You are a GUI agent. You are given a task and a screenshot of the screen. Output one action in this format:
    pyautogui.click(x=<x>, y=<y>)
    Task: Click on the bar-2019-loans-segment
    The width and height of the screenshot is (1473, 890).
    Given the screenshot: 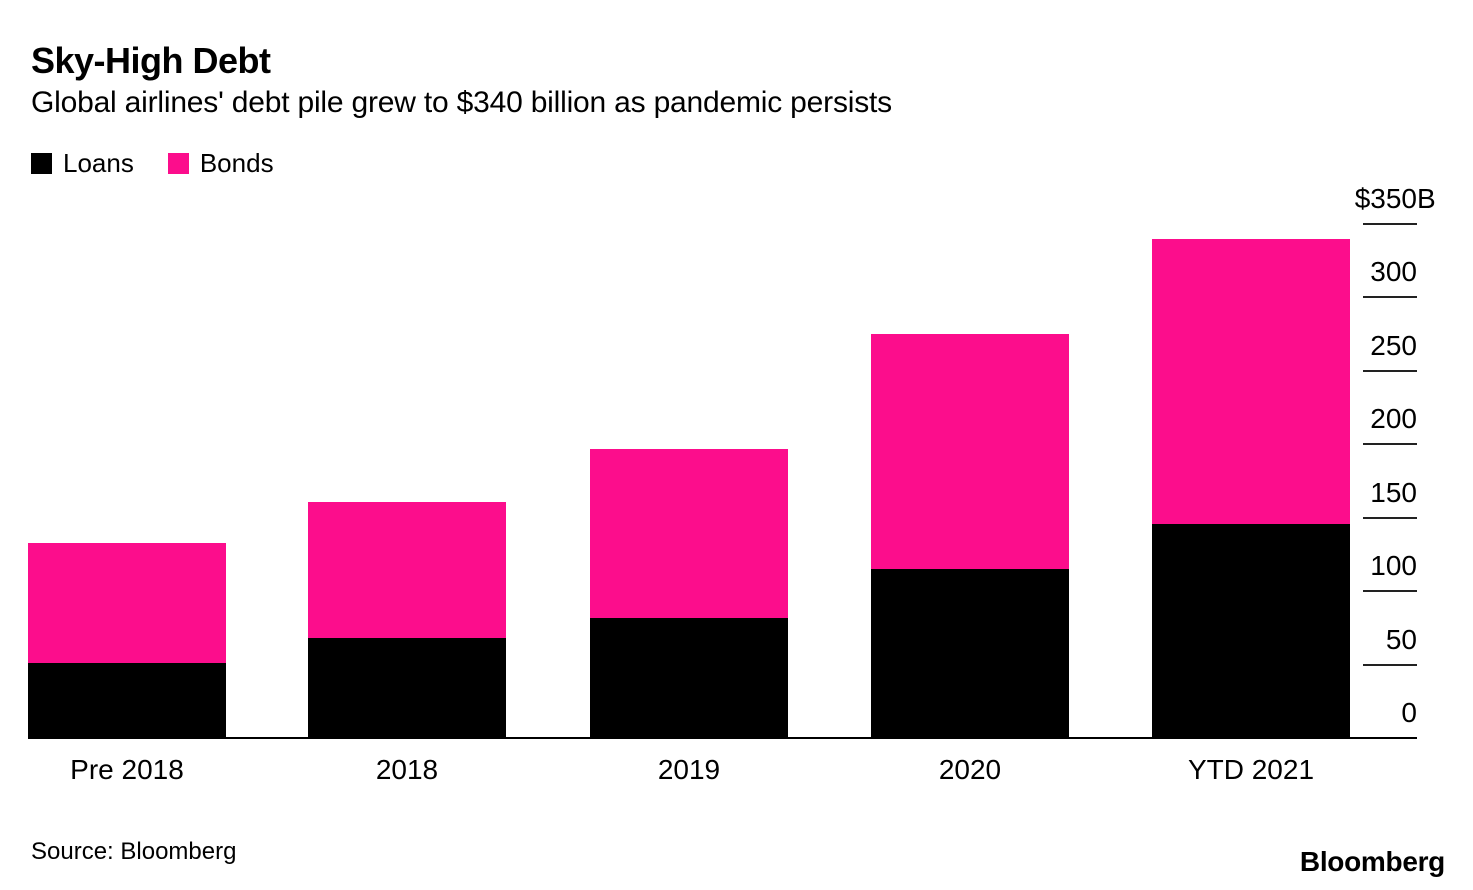 What is the action you would take?
    pyautogui.click(x=689, y=677)
    